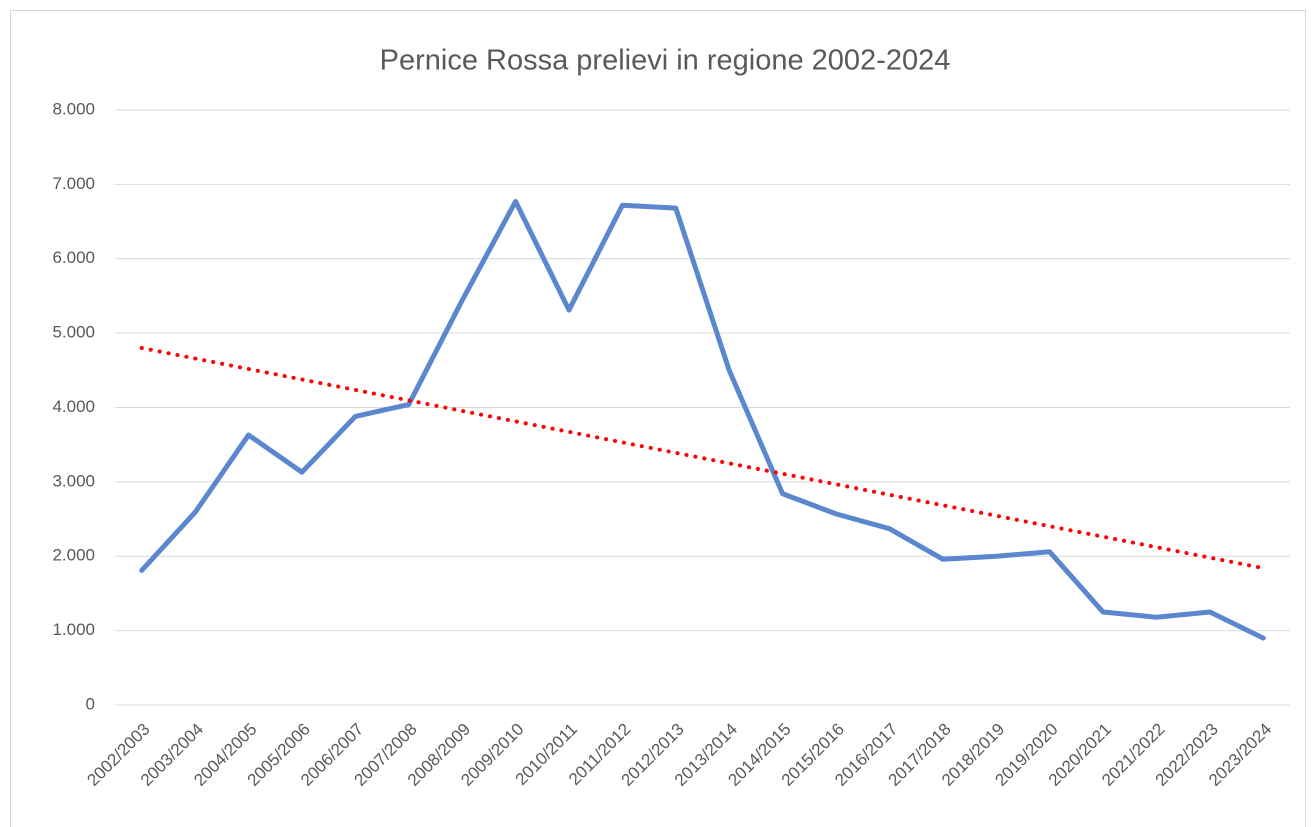  Describe the element at coordinates (73, 555) in the screenshot. I see `y-tick-label: 2.000` at that location.